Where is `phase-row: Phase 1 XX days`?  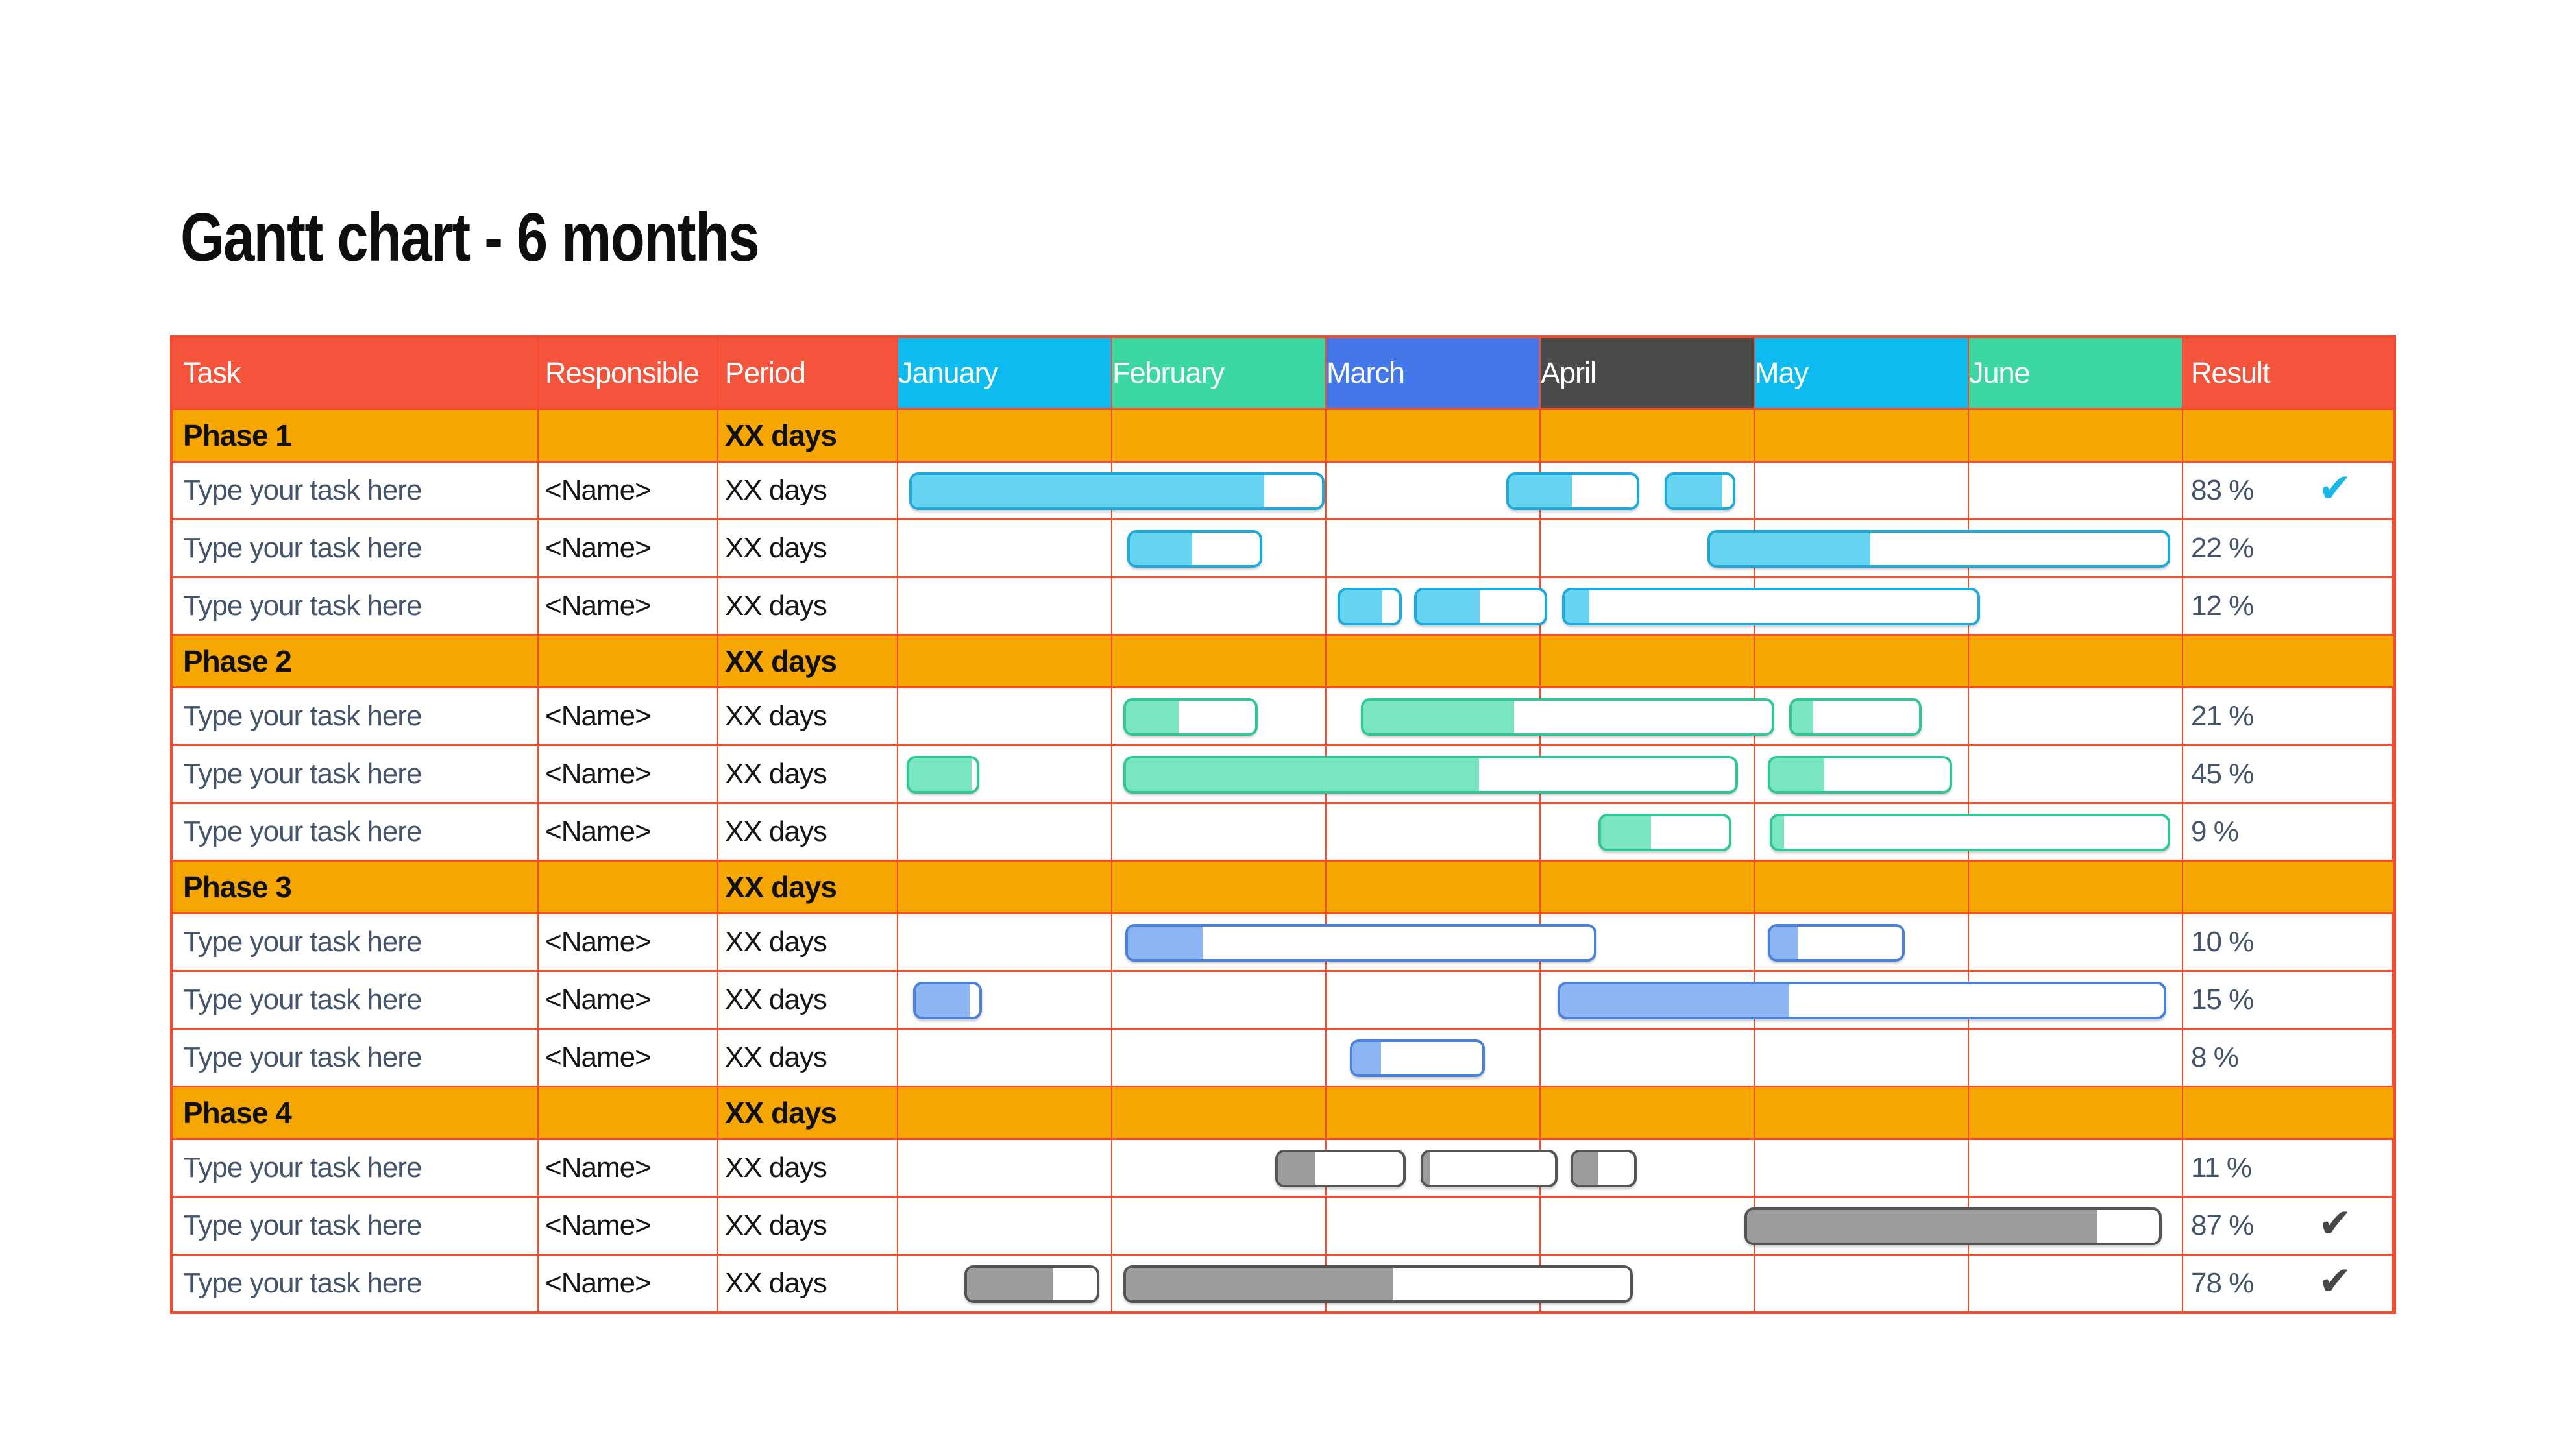 phase-row: Phase 1 XX days is located at coordinates (1283, 434).